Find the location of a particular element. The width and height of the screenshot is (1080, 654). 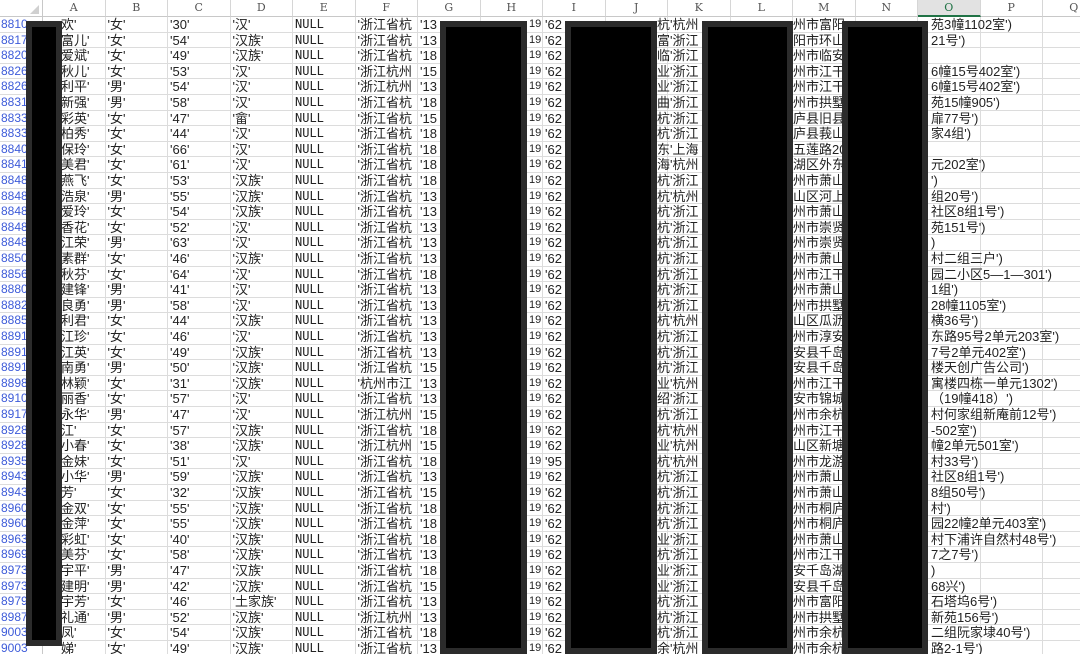

cell-a: 丽香' is located at coordinates (75, 399).